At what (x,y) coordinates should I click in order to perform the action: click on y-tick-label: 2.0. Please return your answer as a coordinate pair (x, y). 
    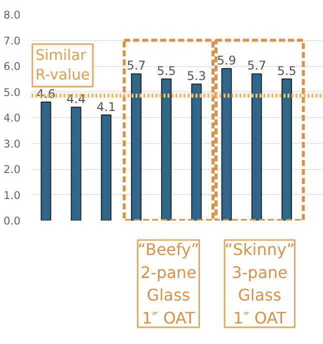
    Looking at the image, I should click on (12, 169).